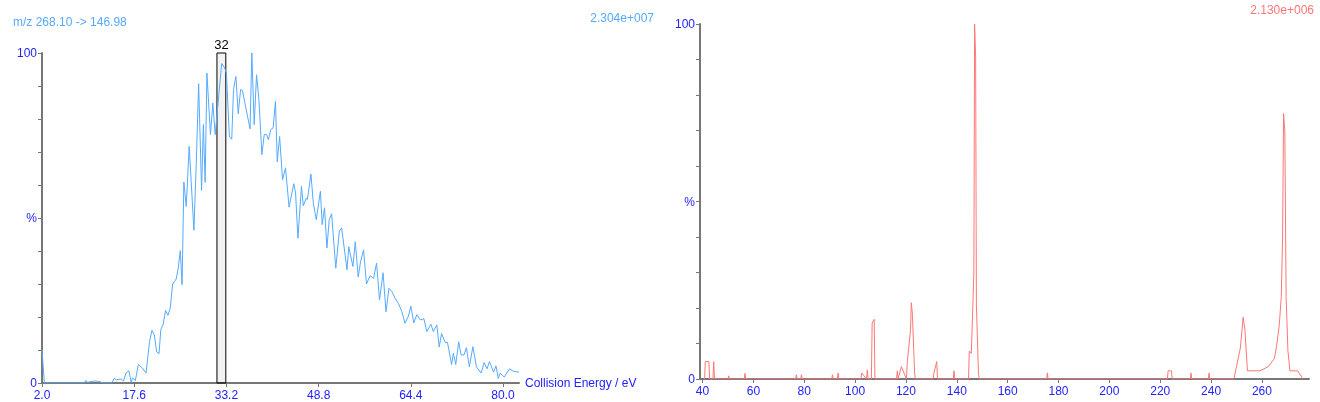 This screenshot has width=1320, height=402. Describe the element at coordinates (1211, 391) in the screenshot. I see `x-tick-label: 240` at that location.